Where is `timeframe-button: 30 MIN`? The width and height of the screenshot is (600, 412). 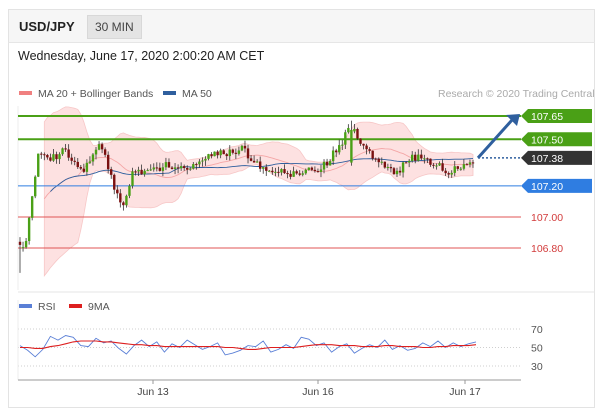
timeframe-button: 30 MIN is located at coordinates (114, 27).